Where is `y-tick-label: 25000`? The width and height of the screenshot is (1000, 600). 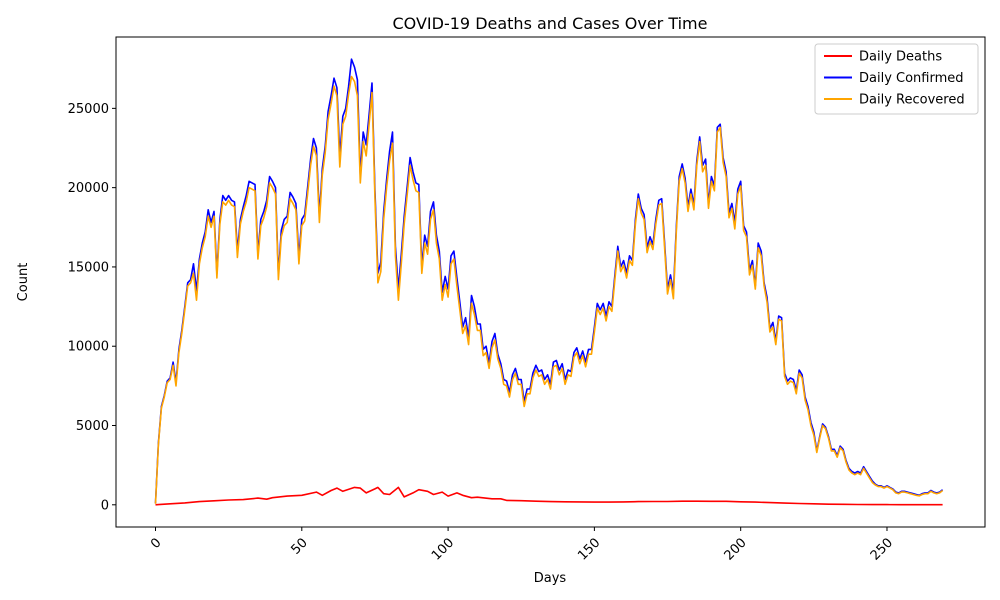 y-tick-label: 25000 is located at coordinates (88, 109).